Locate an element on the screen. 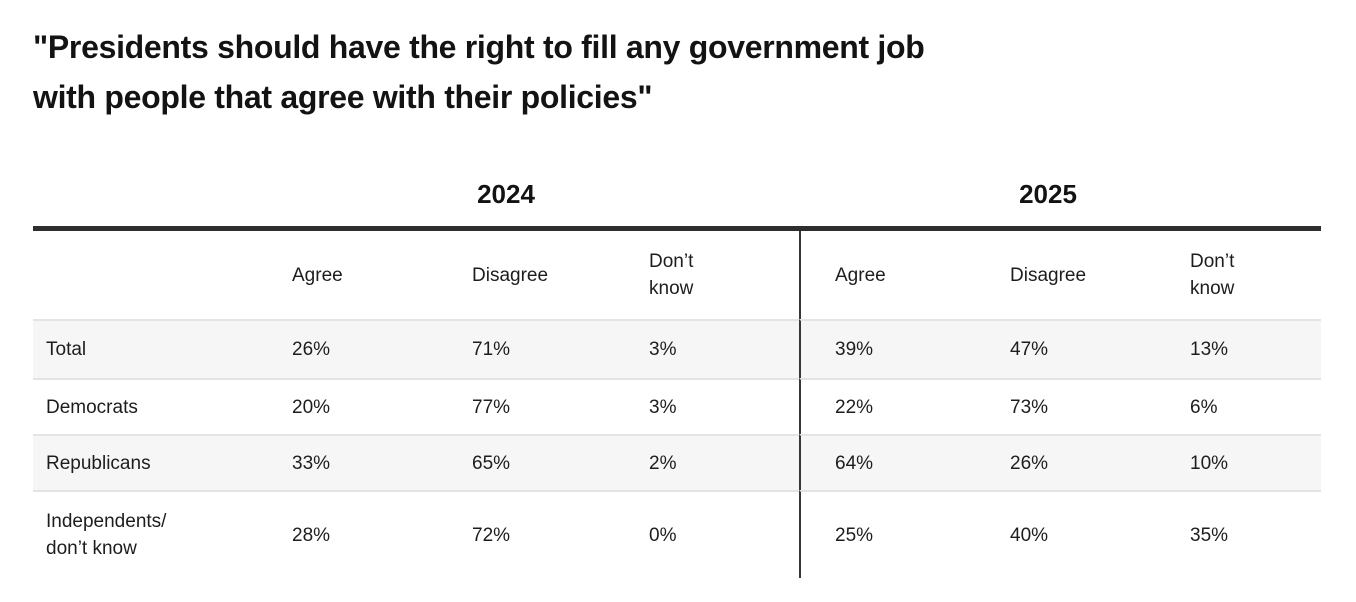 Image resolution: width=1356 pixels, height=602 pixels. cell-independents-2024-agree: 28% is located at coordinates (382, 534).